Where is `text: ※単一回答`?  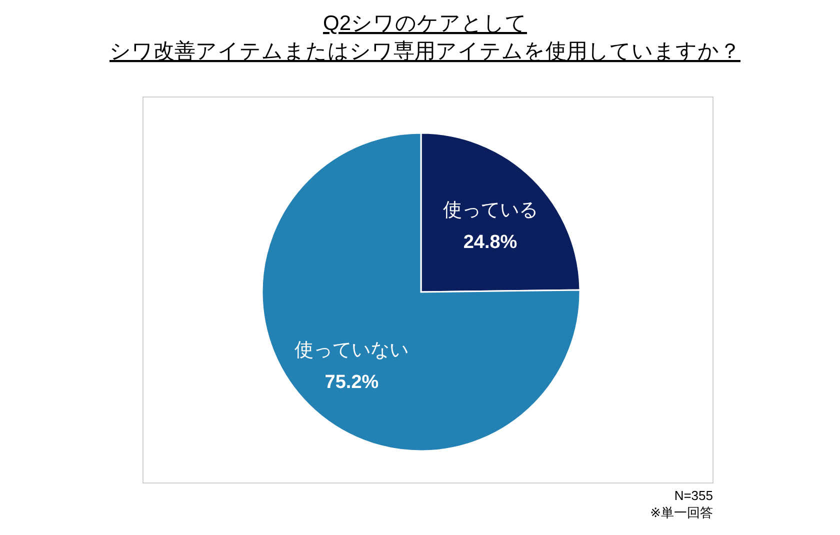 text: ※単一回答 is located at coordinates (681, 512).